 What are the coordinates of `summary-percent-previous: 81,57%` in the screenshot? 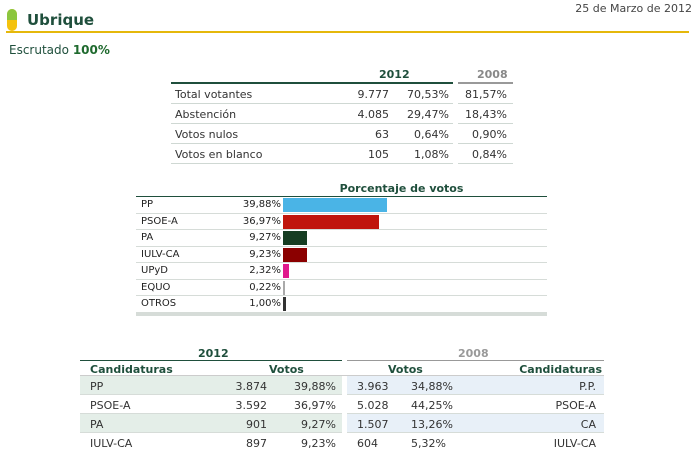 It's located at (486, 94).